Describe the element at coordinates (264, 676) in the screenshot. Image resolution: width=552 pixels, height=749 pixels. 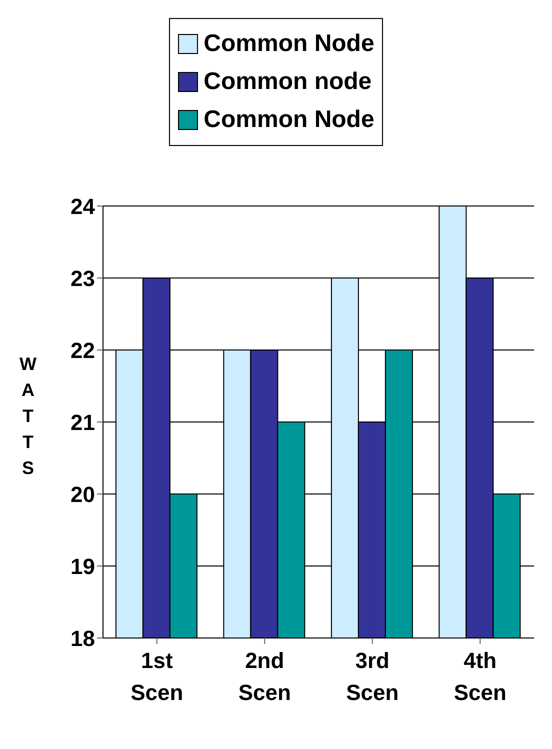
I see `x-tick-label: 2nd Scen` at that location.